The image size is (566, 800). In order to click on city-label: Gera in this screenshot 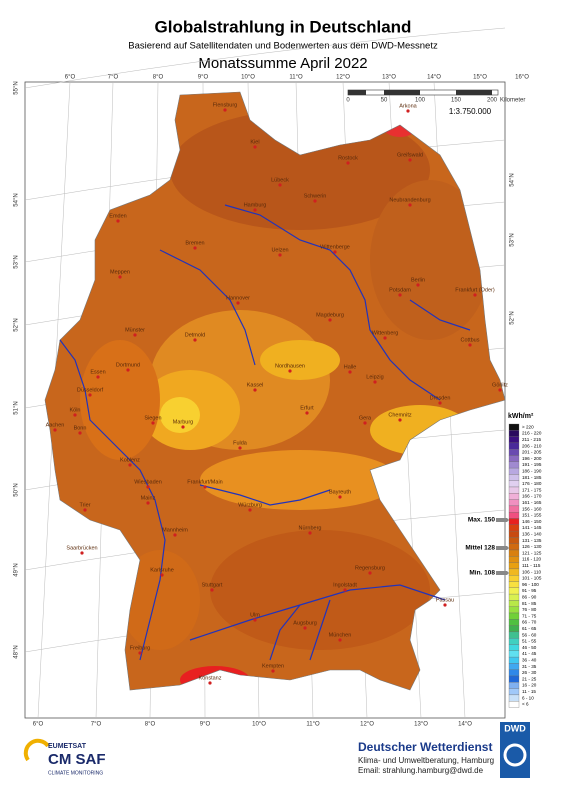, I will do `click(365, 418)`.